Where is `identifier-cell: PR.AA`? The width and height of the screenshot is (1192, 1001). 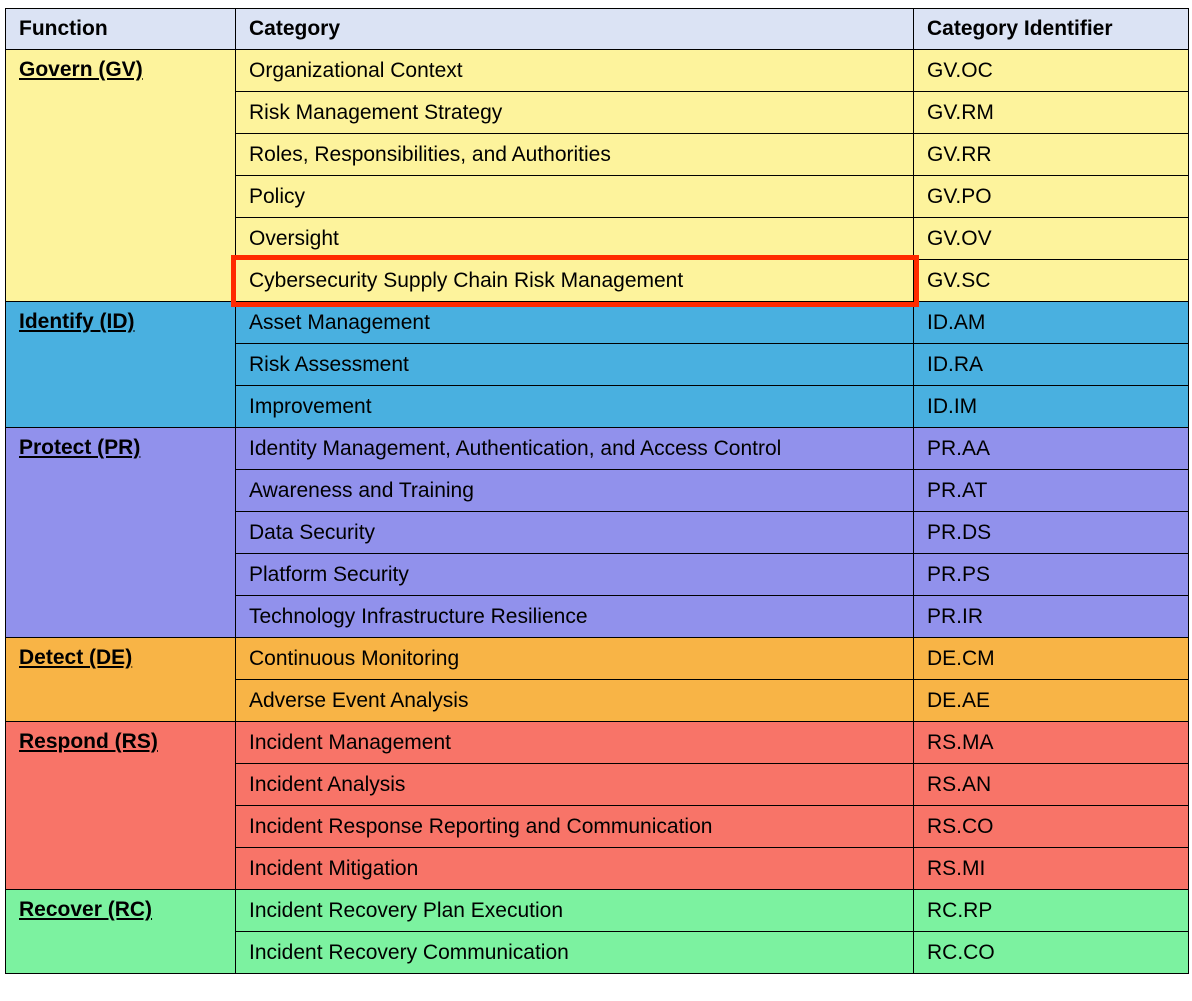 identifier-cell: PR.AA is located at coordinates (1051, 448).